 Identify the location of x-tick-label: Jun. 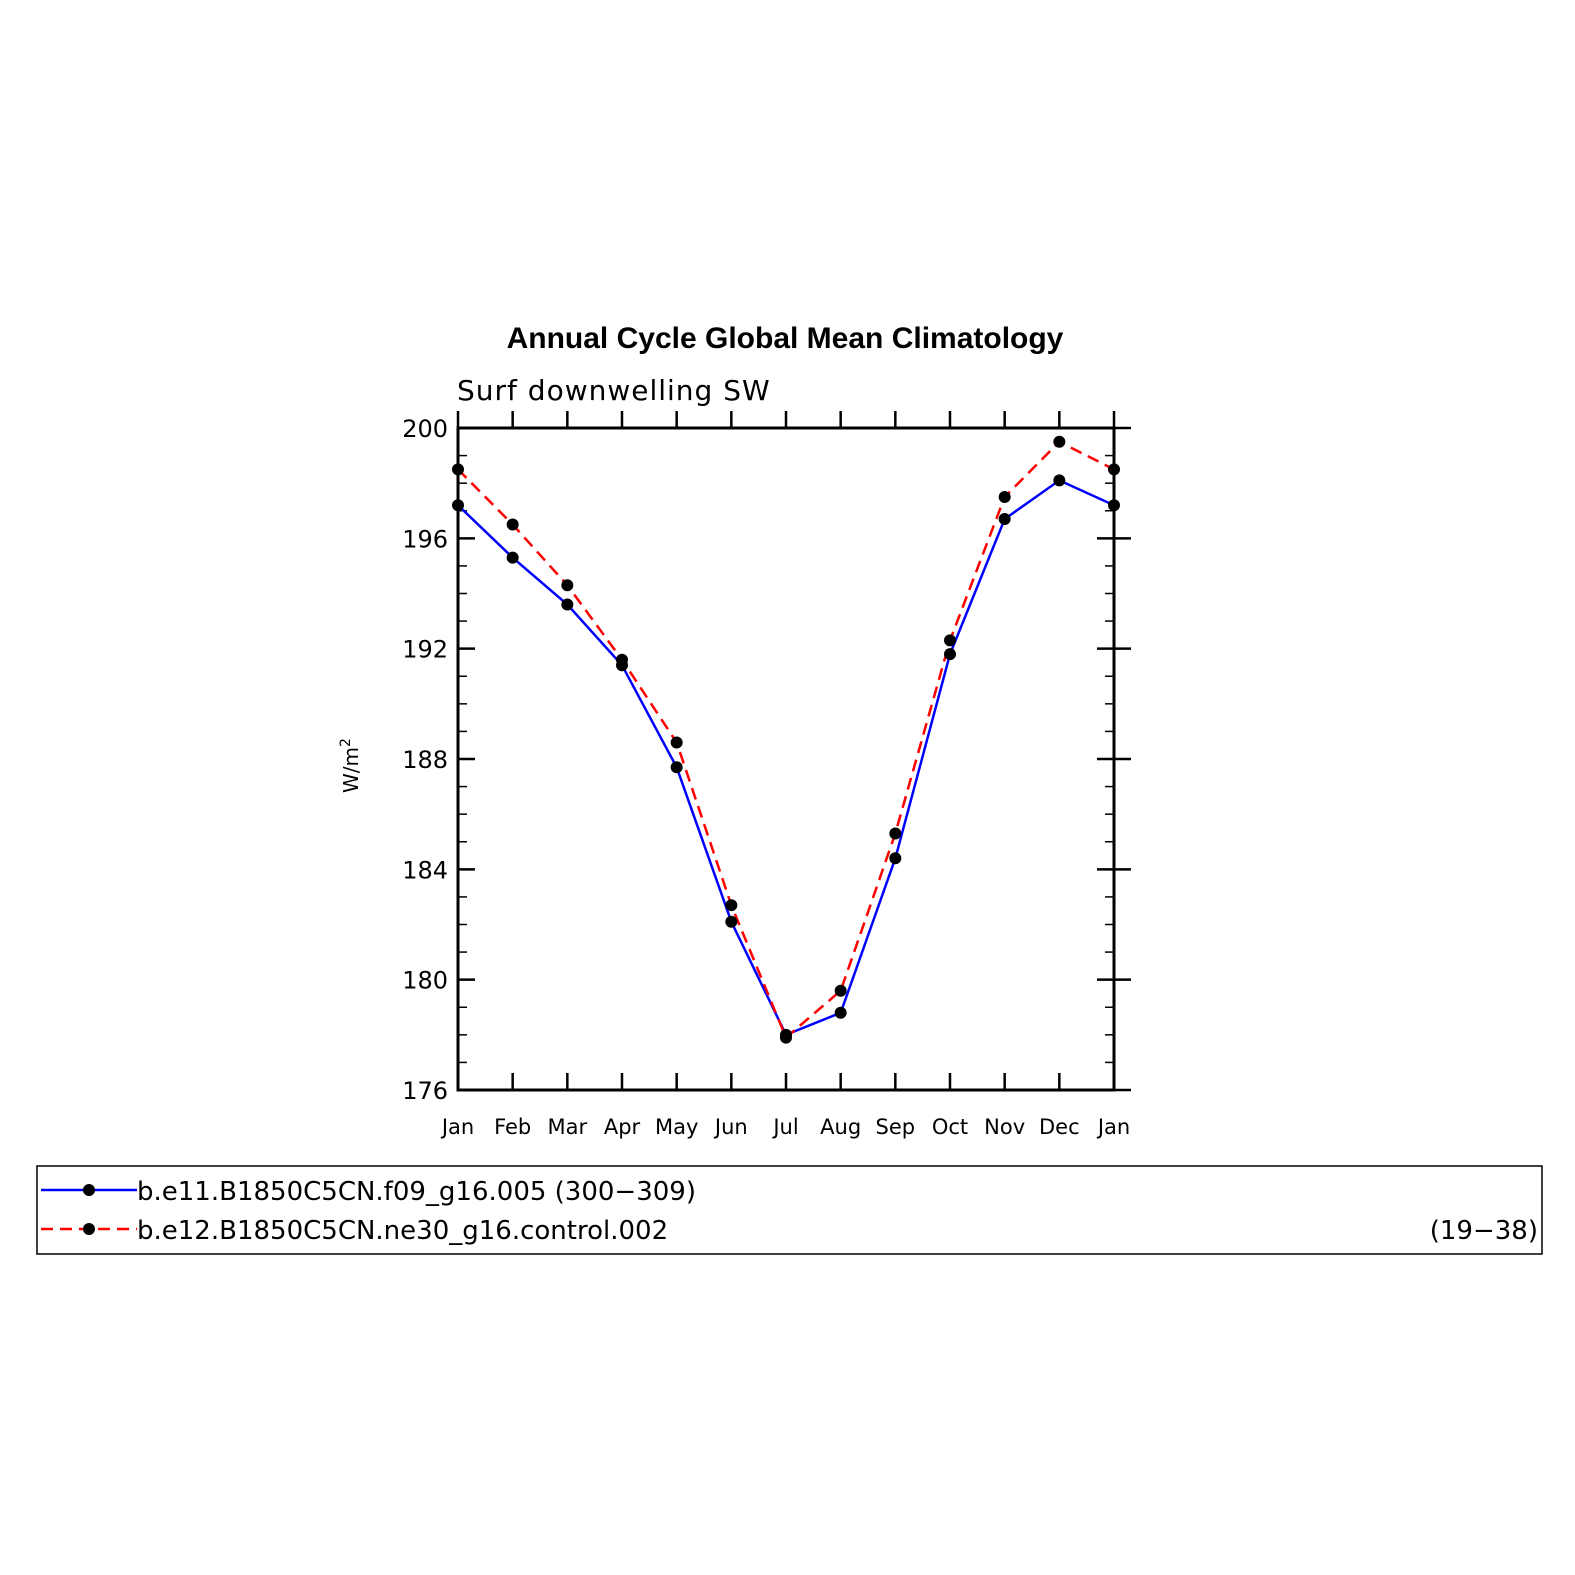
(730, 1127).